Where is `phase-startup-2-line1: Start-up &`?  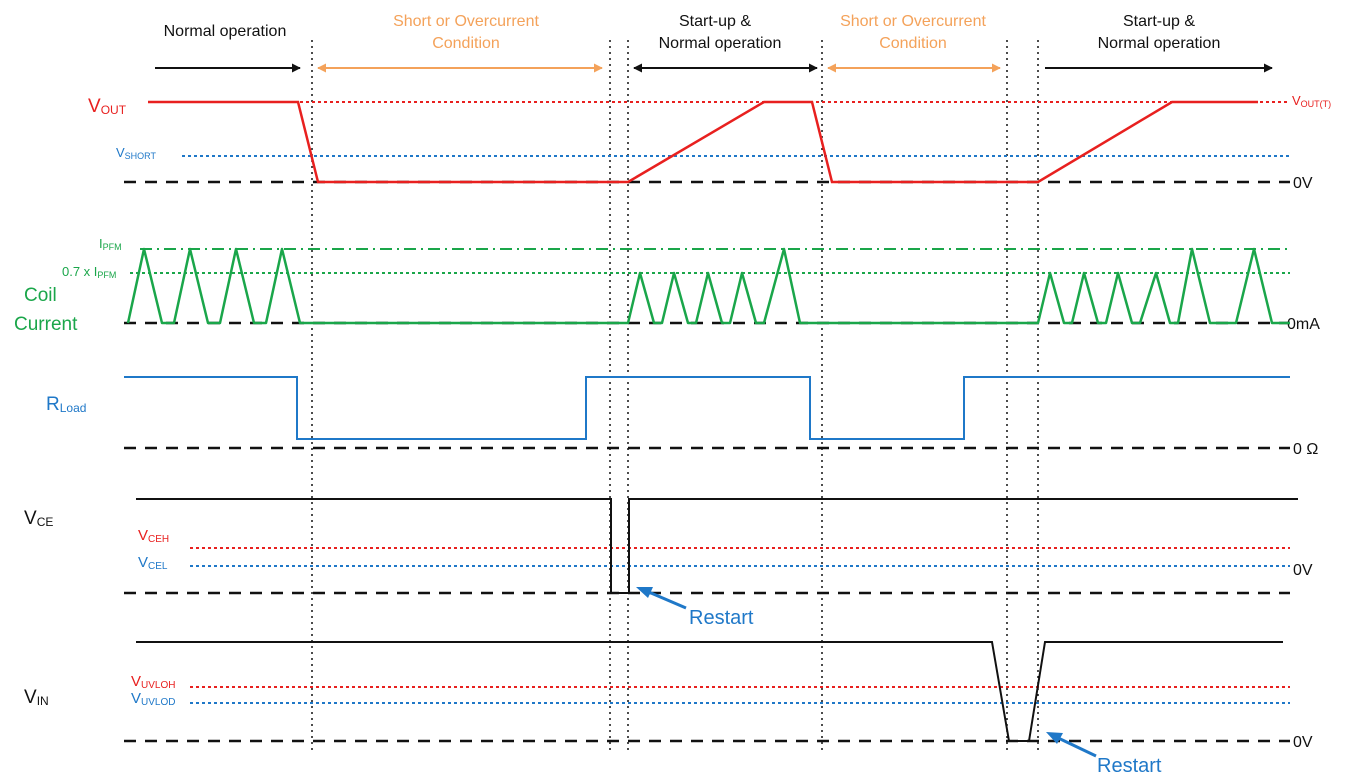 phase-startup-2-line1: Start-up & is located at coordinates (1159, 21).